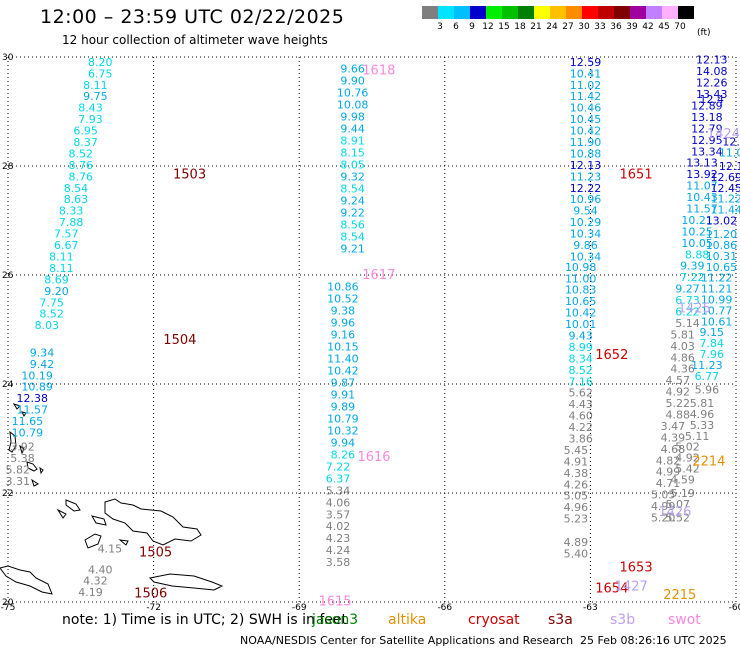  Describe the element at coordinates (664, 27) in the screenshot. I see `legend-label: 45` at that location.